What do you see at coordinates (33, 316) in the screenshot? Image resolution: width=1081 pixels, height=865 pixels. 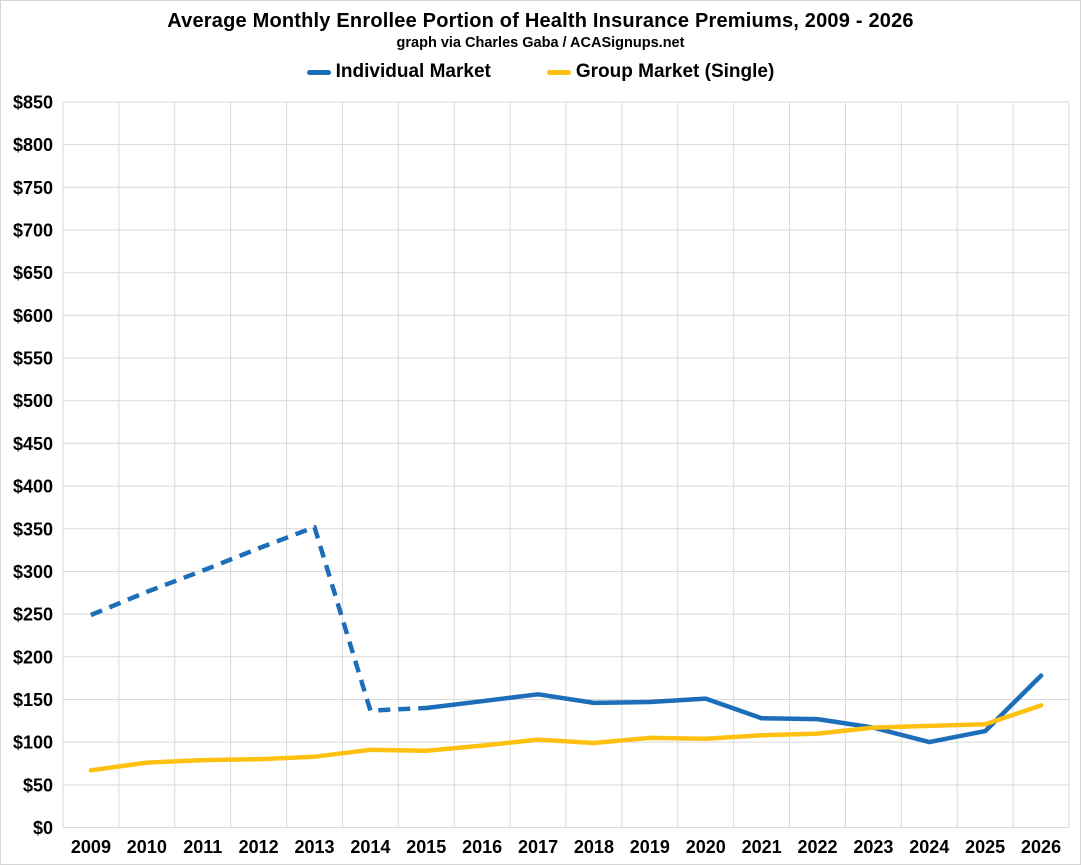 I see `y-tick-label: $600` at bounding box center [33, 316].